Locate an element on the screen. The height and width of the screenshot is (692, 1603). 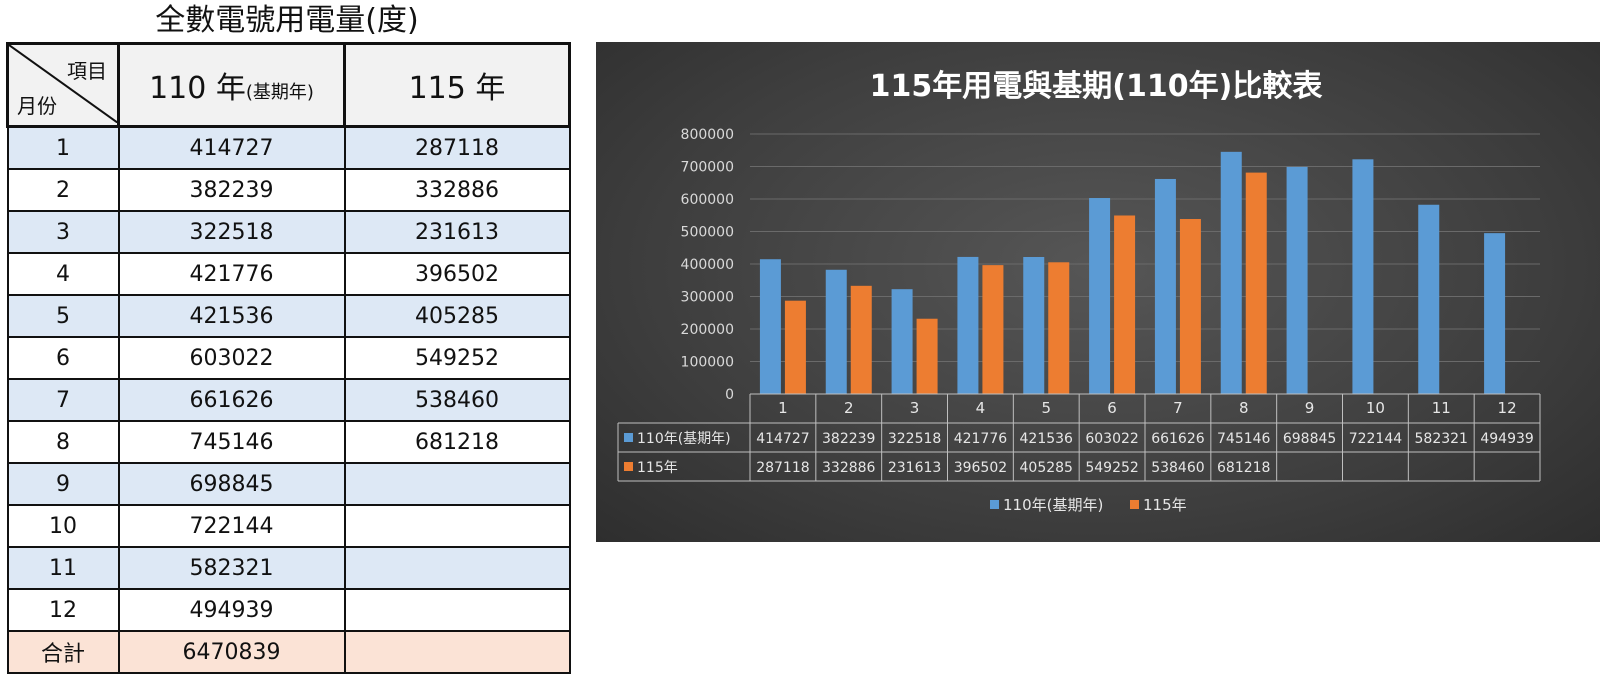
table-row: 4 421776 396502 is located at coordinates (288, 274).